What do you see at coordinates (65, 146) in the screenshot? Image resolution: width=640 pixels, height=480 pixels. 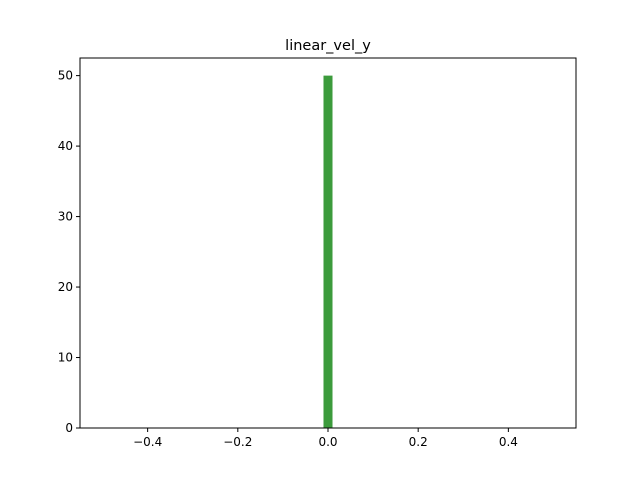 I see `y-tick-label: 40` at bounding box center [65, 146].